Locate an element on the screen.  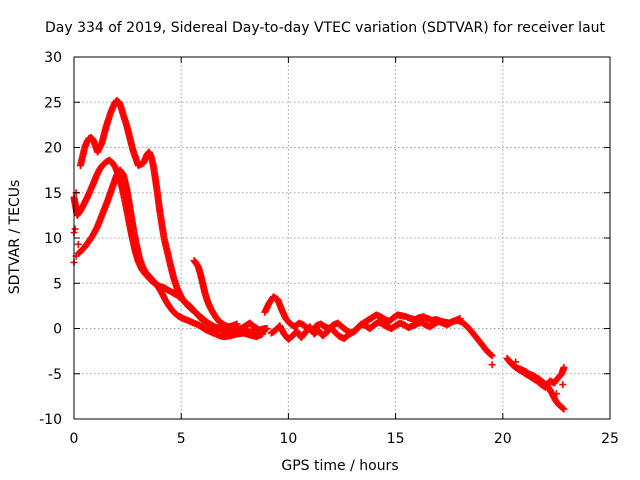
series-track-H is located at coordinates (537, 375).